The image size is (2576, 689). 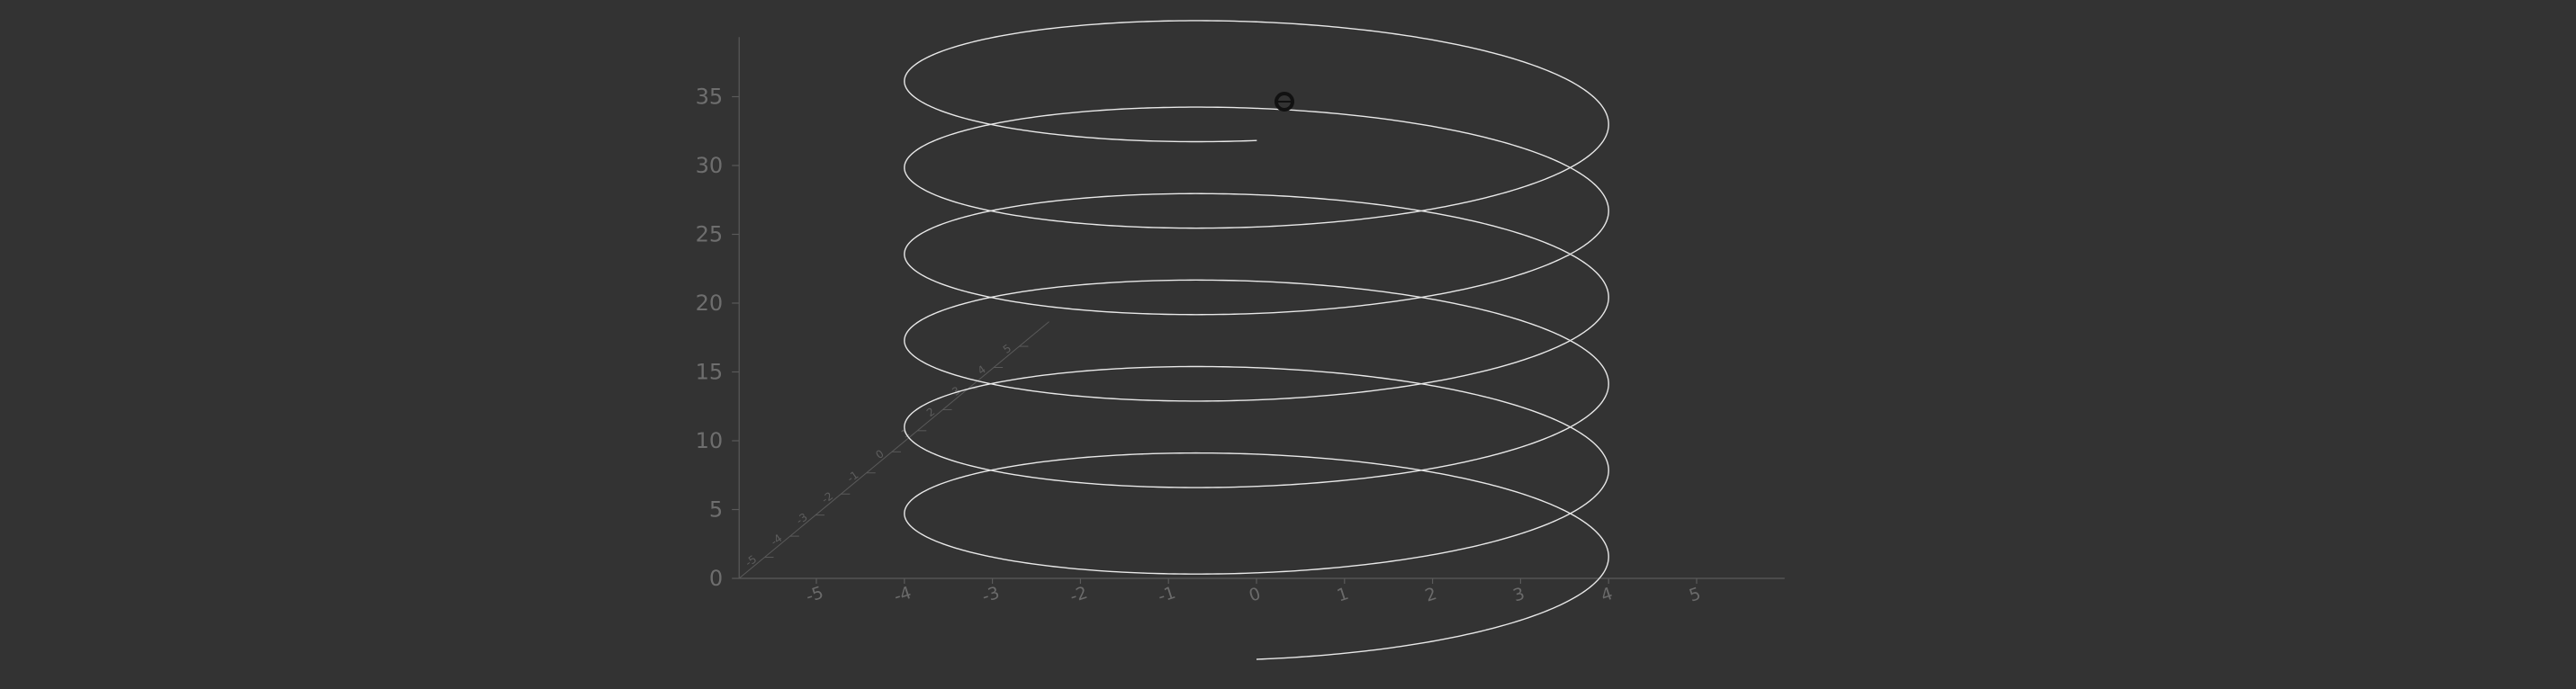 I want to click on x-tick-label: 2, so click(x=1431, y=595).